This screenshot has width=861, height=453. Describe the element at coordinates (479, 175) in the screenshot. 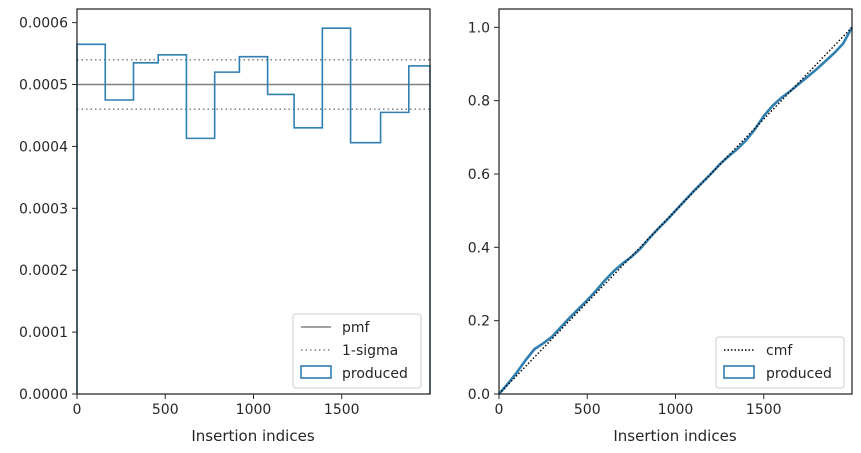

I see `y-tick-label: 0.6` at that location.